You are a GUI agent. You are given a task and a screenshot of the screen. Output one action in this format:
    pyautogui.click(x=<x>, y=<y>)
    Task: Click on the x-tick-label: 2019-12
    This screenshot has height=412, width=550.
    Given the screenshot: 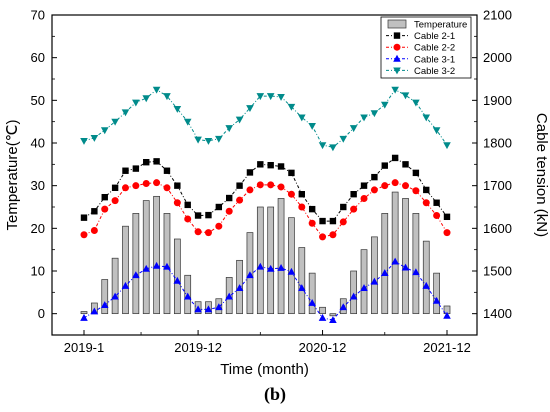 What is the action you would take?
    pyautogui.click(x=198, y=347)
    